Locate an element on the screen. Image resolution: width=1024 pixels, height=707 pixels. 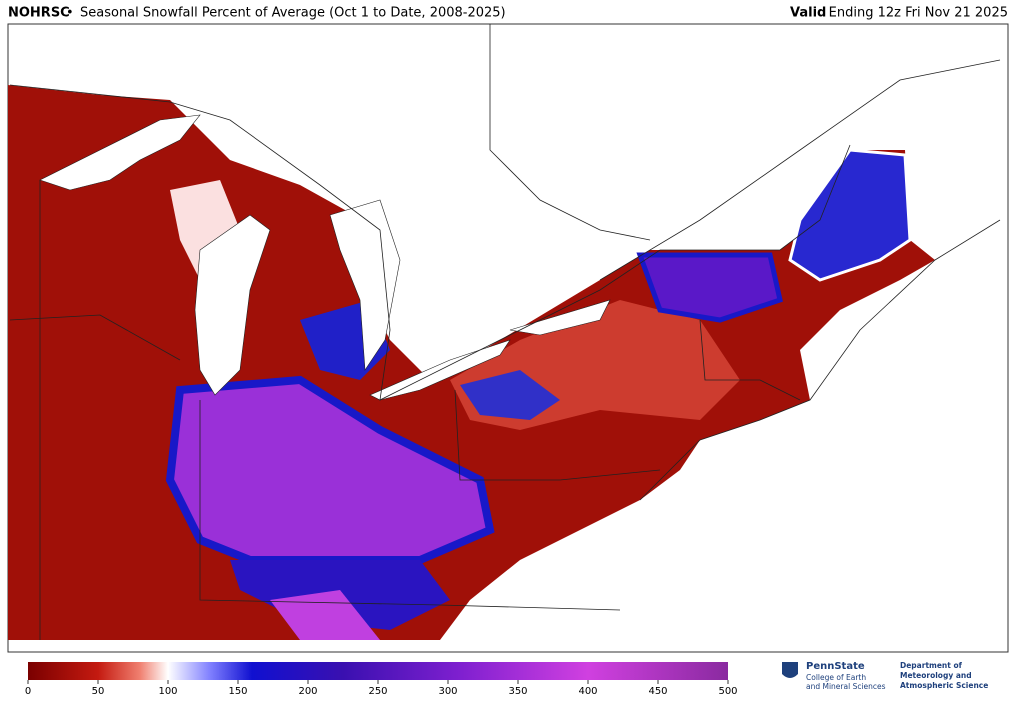
colorbar-tick-label: 50 is located at coordinates (98, 691).